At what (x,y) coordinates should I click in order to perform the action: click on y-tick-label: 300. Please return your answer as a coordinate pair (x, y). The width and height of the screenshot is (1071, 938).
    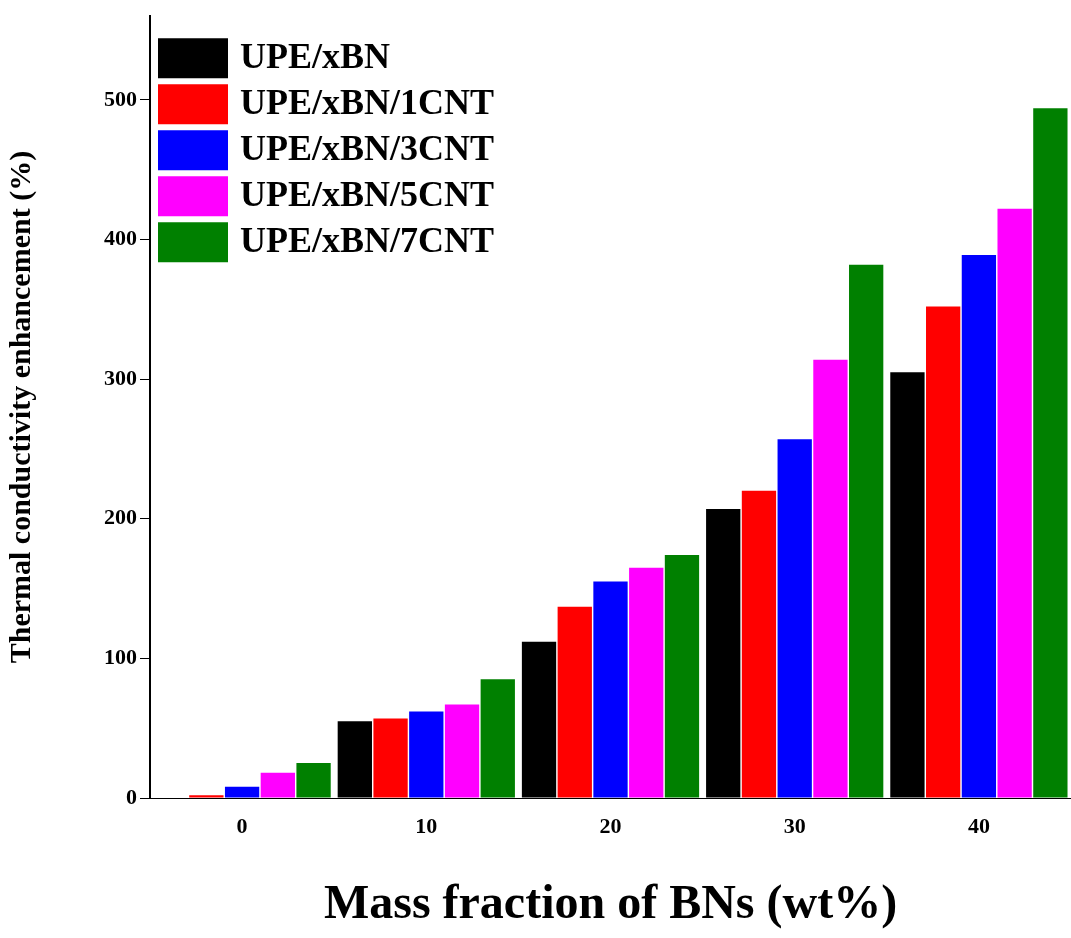
    Looking at the image, I should click on (120, 377).